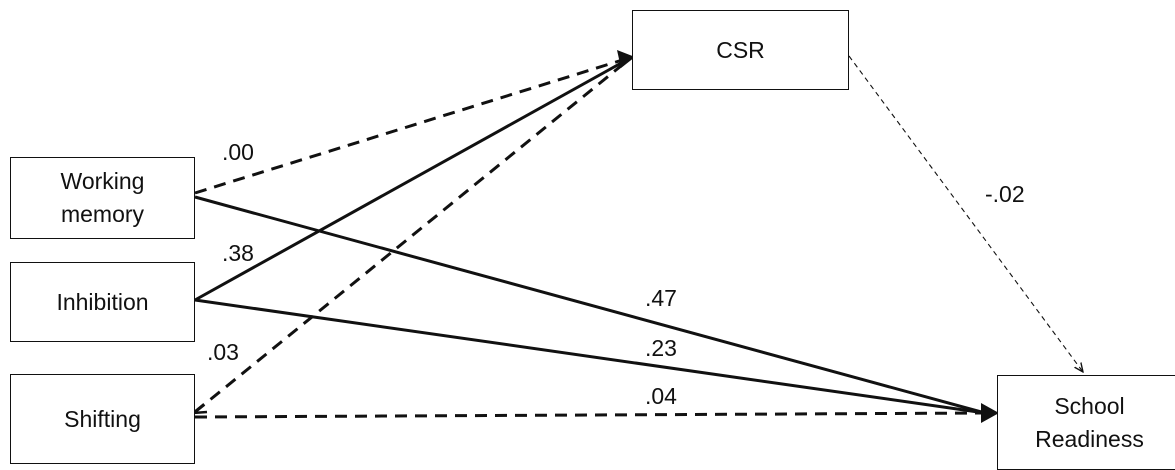 The height and width of the screenshot is (470, 1175). I want to click on coefficient-working-memory-to-csr: .00, so click(238, 152).